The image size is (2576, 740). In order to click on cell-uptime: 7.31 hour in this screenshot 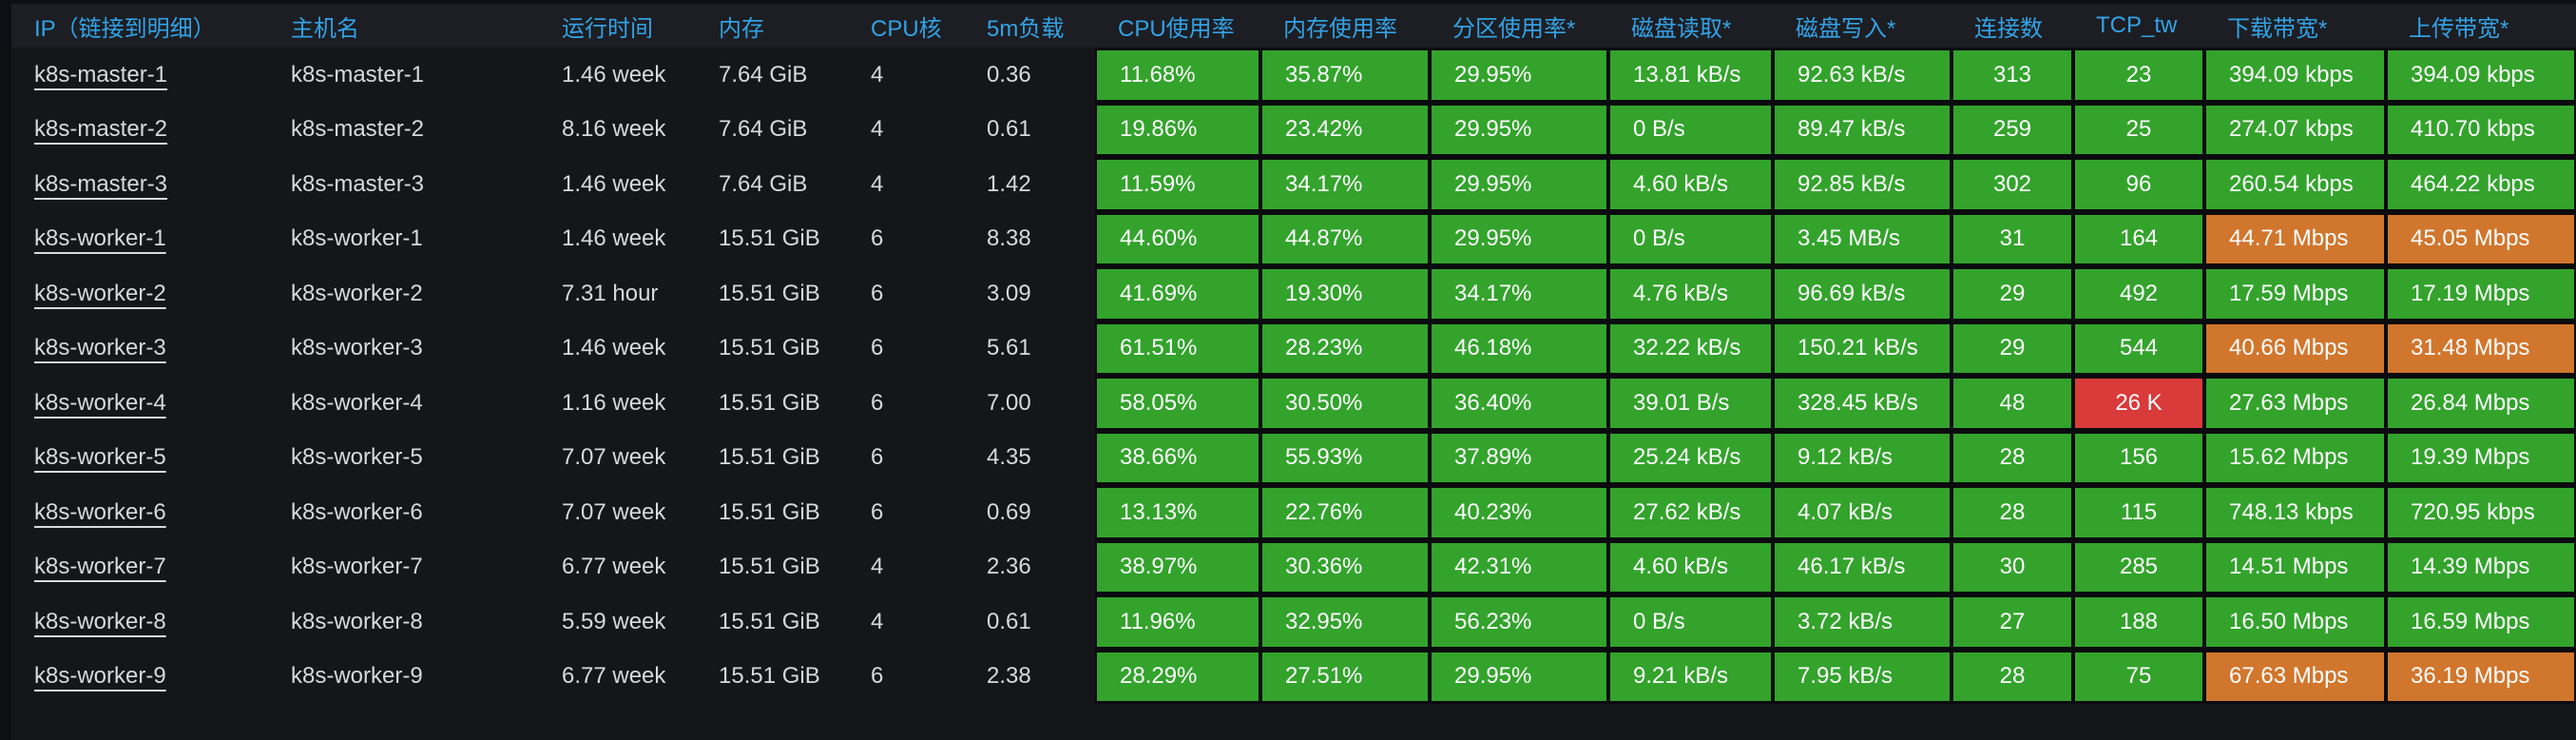, I will do `click(618, 293)`.